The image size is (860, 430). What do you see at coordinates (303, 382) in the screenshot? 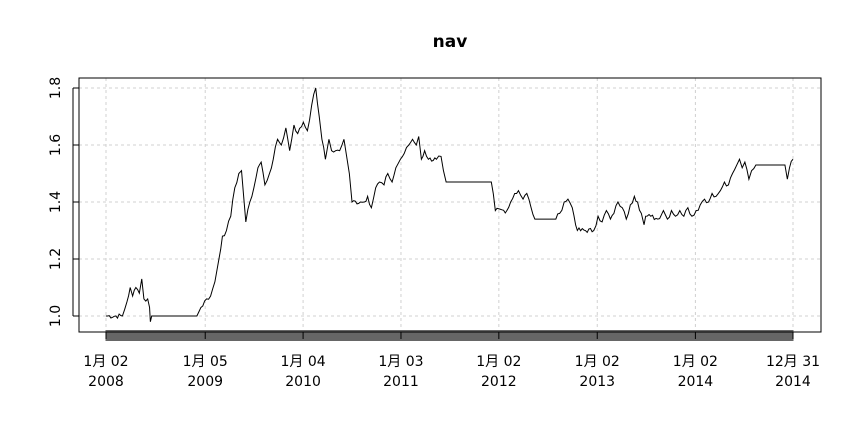
I see `x-tick-label-year: 2010` at bounding box center [303, 382].